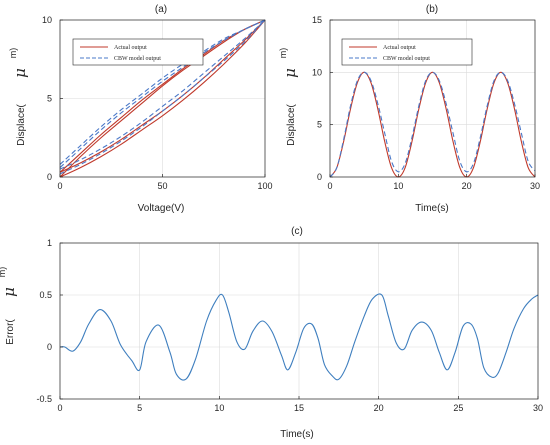  What do you see at coordinates (49, 347) in the screenshot?
I see `panel-c-ytick-label-1: 0` at bounding box center [49, 347].